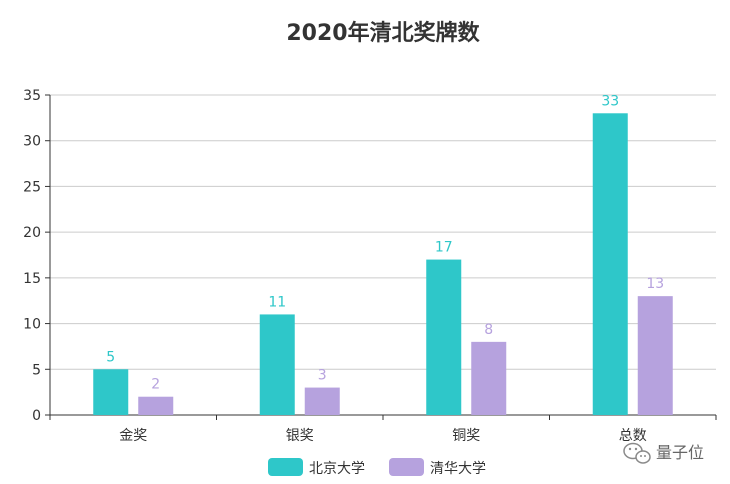  Describe the element at coordinates (133, 435) in the screenshot. I see `x-tick-label: 金奖` at that location.